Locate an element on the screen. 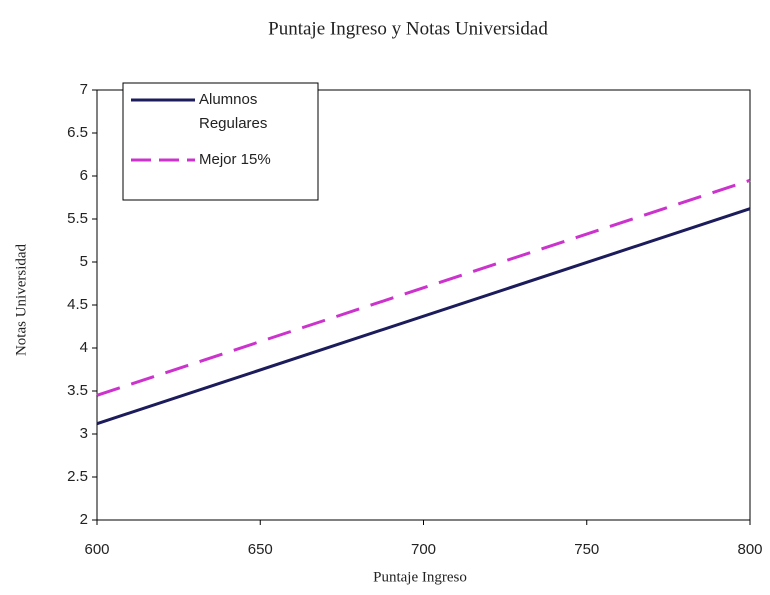  y-axis-label: Notas Universidad is located at coordinates (21, 299).